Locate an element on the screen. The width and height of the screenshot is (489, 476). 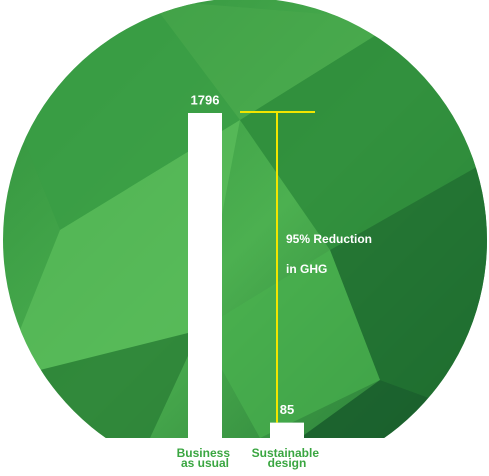
label-line: design is located at coordinates (287, 463).